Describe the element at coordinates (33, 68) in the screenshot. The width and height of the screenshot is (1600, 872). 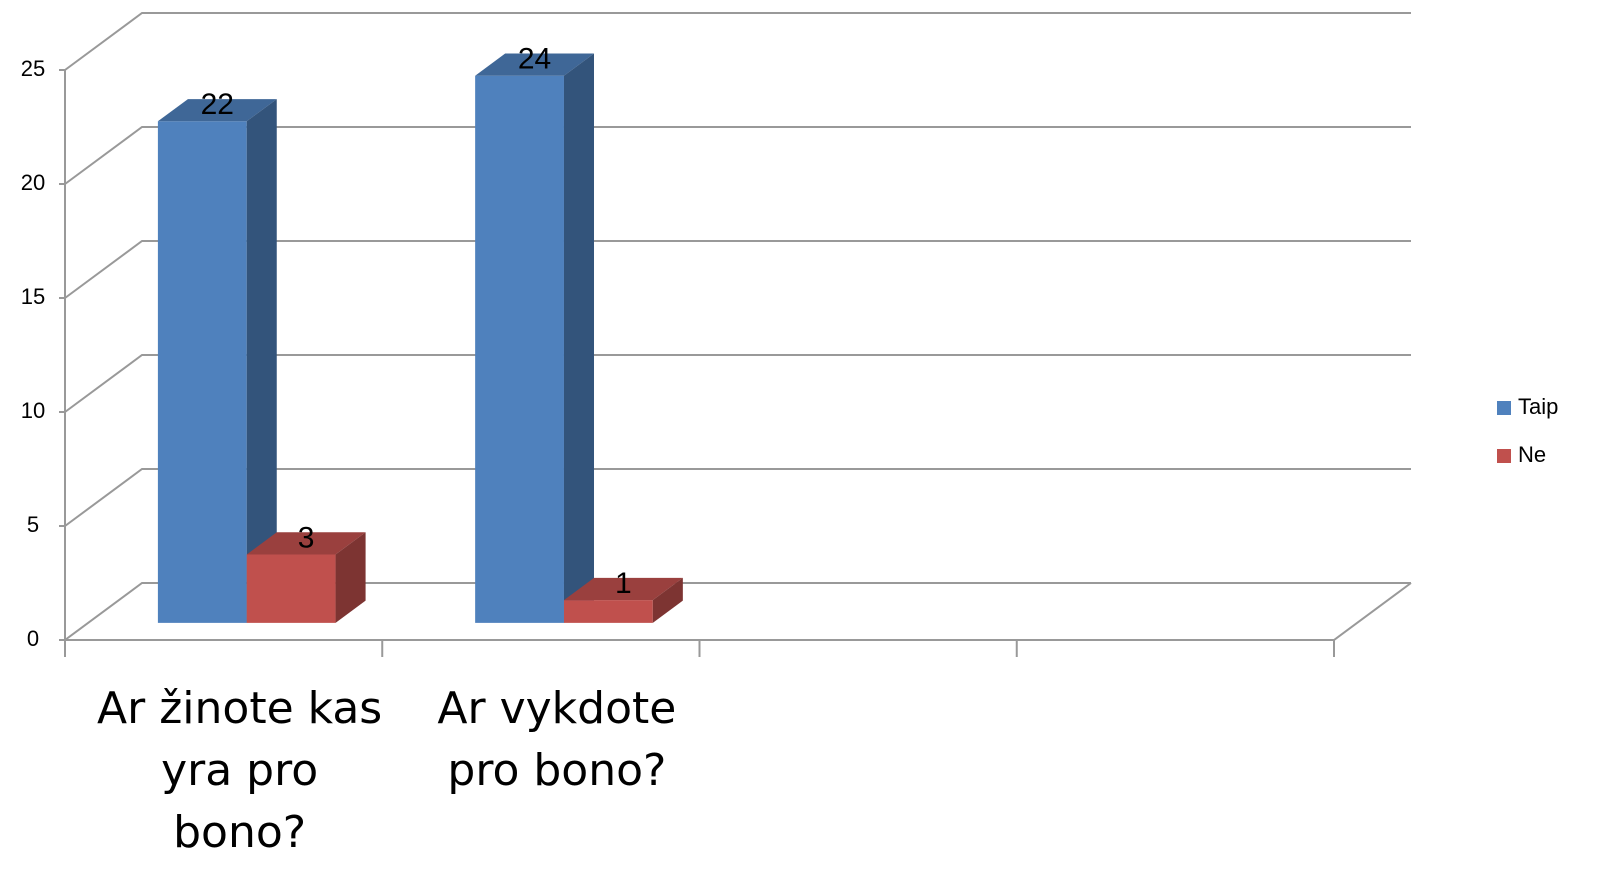
I see `y-tick-label: 25` at that location.